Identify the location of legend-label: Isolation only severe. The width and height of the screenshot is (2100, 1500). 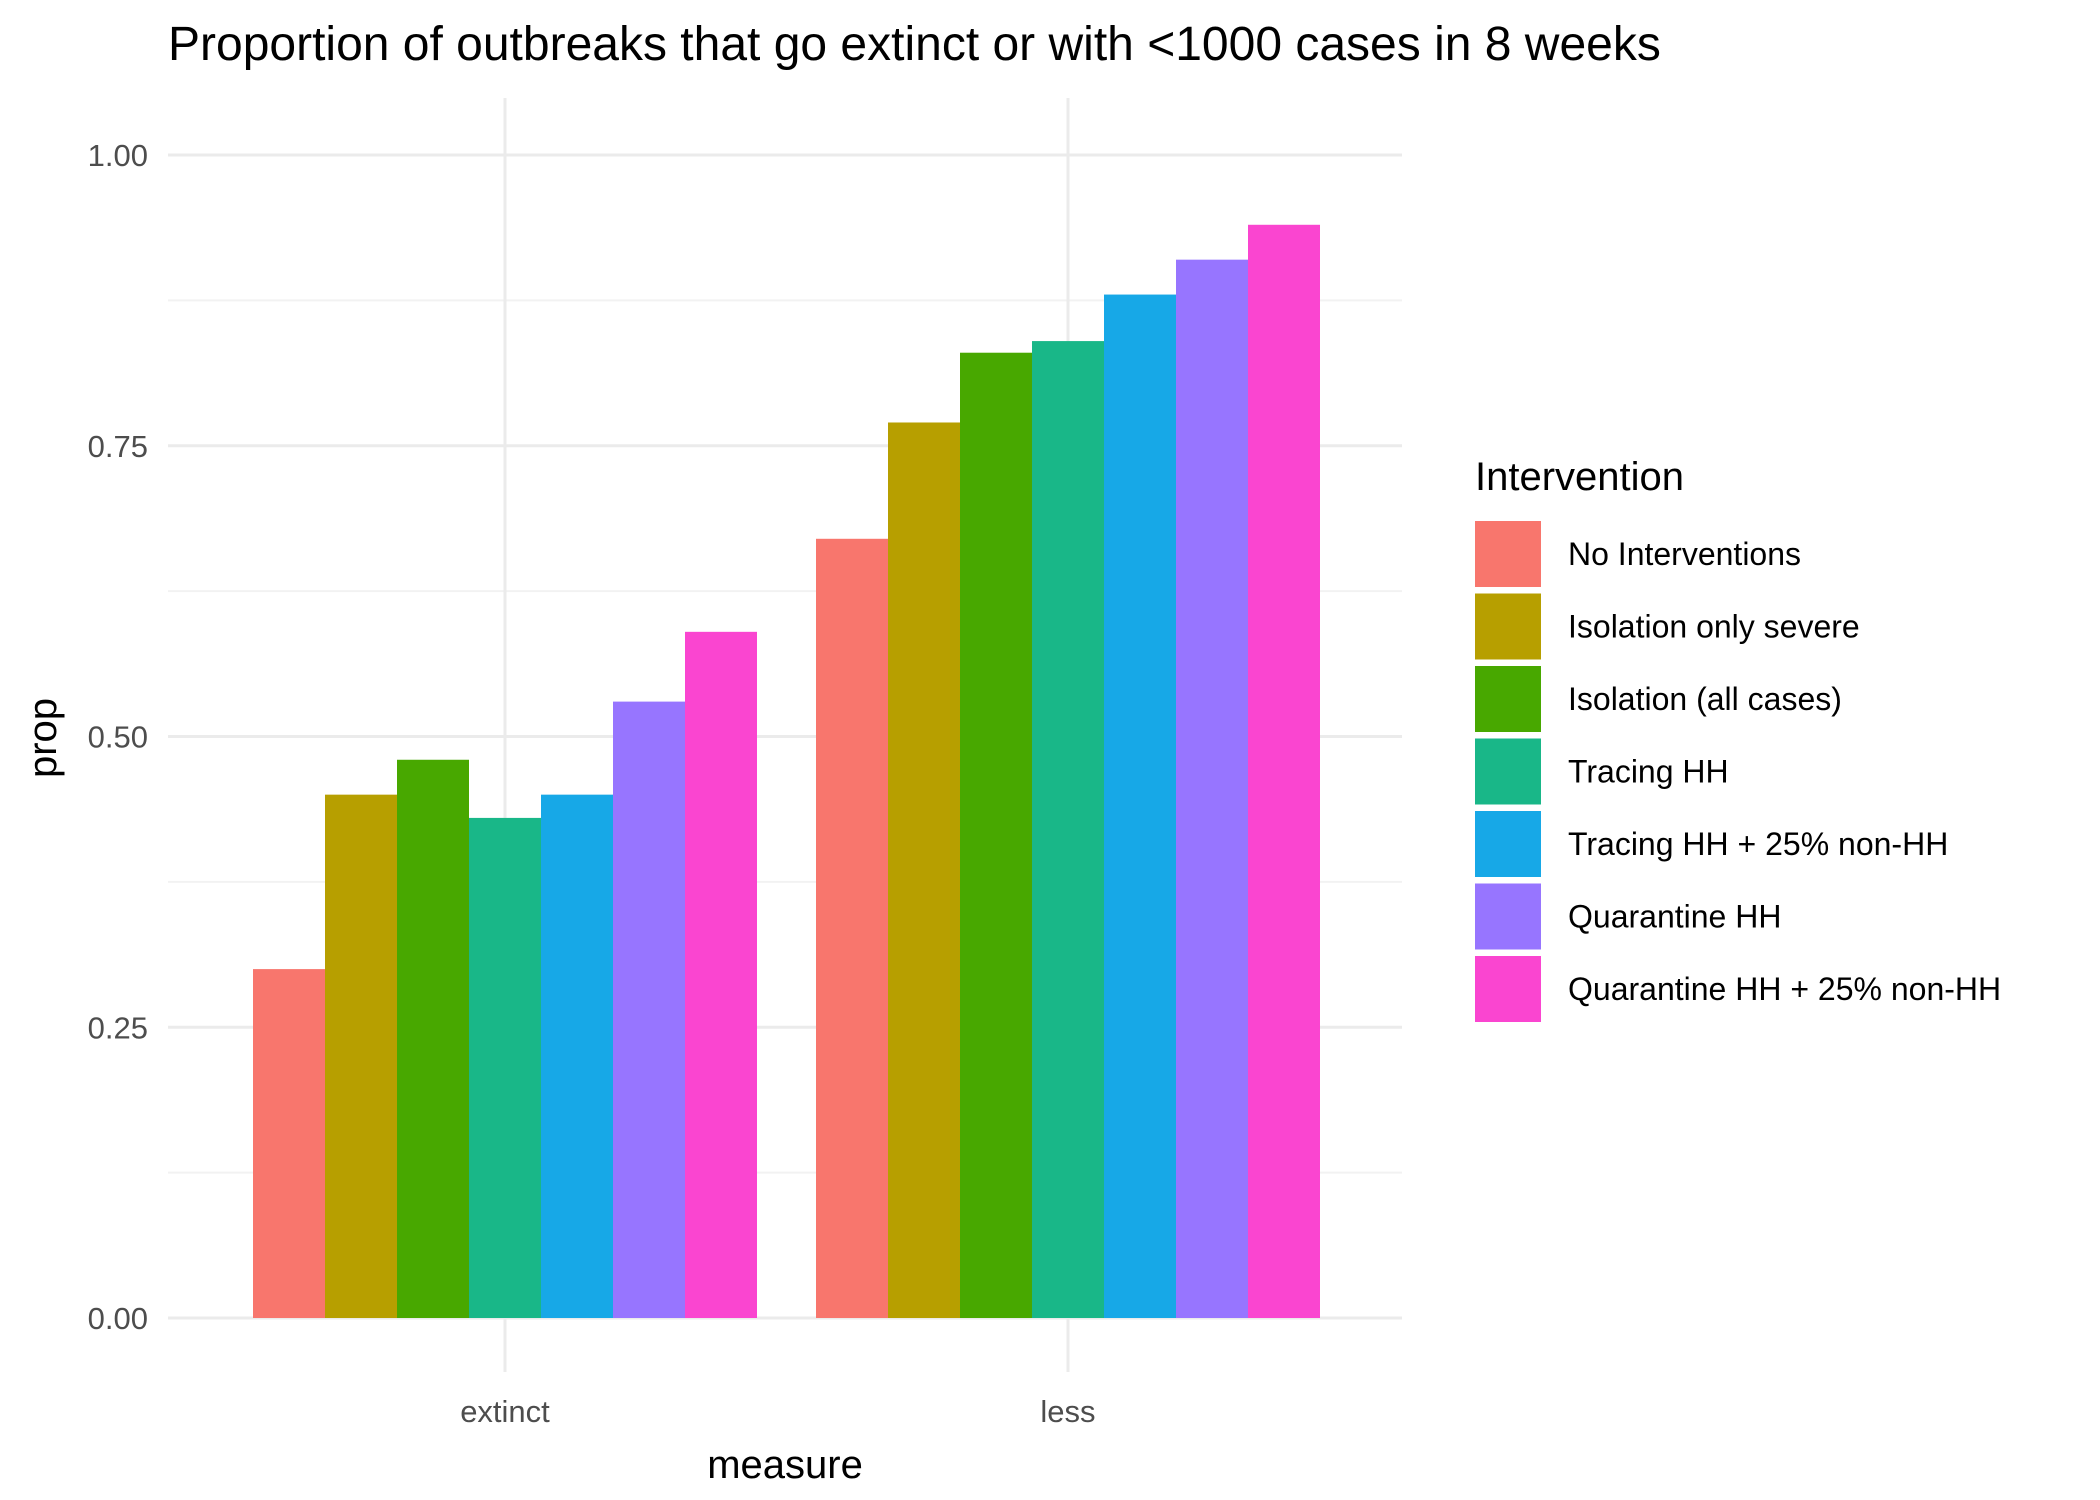
(1714, 627).